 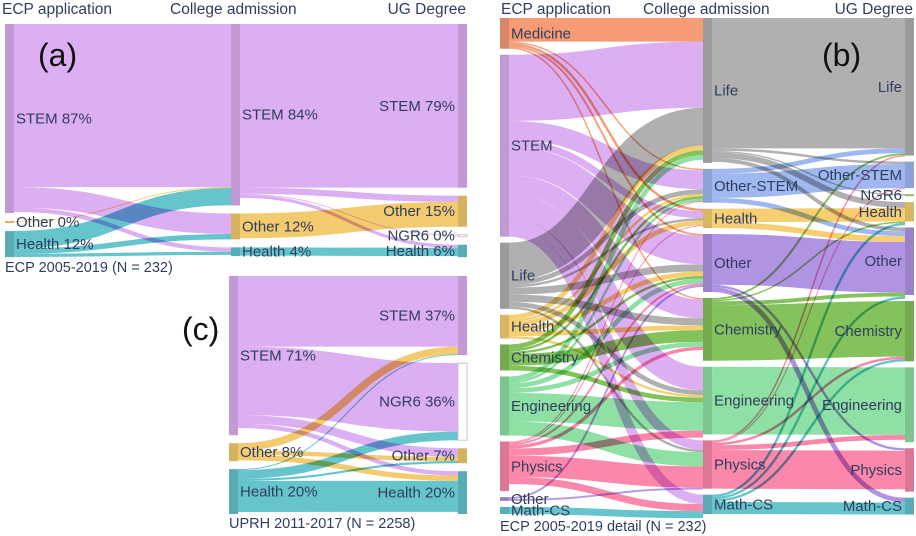 What do you see at coordinates (200, 329) in the screenshot?
I see `panel-label: (c)` at bounding box center [200, 329].